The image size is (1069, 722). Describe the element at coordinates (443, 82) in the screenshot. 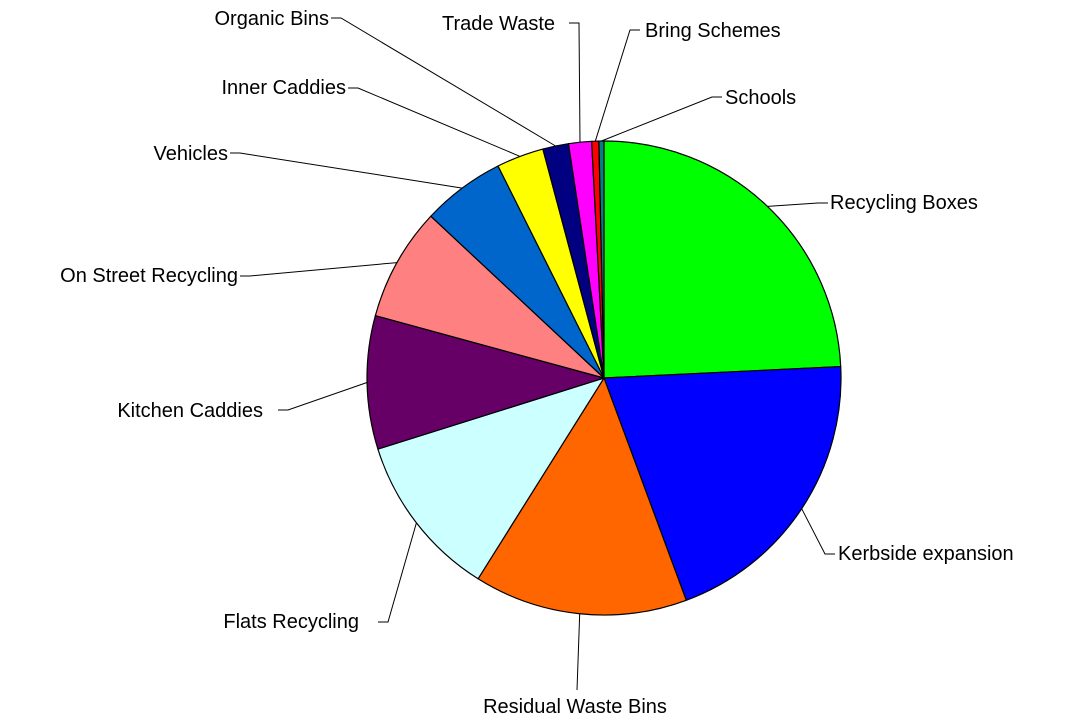

I see `leader-line-organic-bins` at that location.